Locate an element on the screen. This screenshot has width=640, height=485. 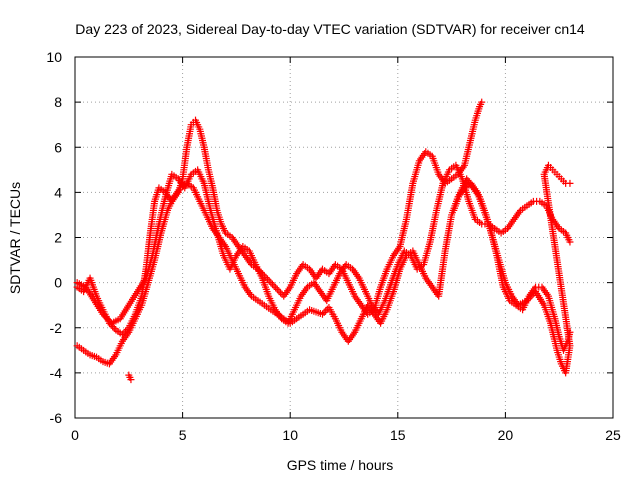
y-tick-label: 4 is located at coordinates (58, 192).